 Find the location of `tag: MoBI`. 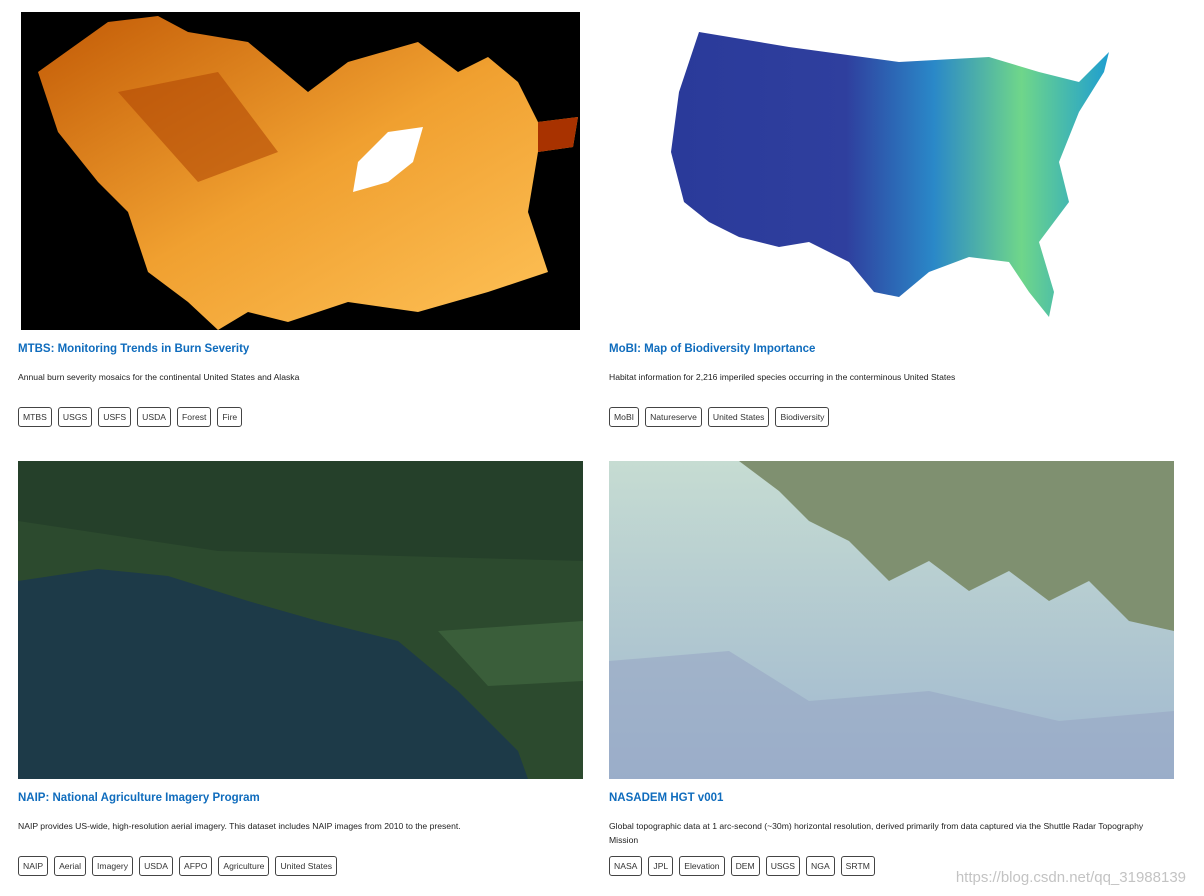

tag: MoBI is located at coordinates (624, 417).